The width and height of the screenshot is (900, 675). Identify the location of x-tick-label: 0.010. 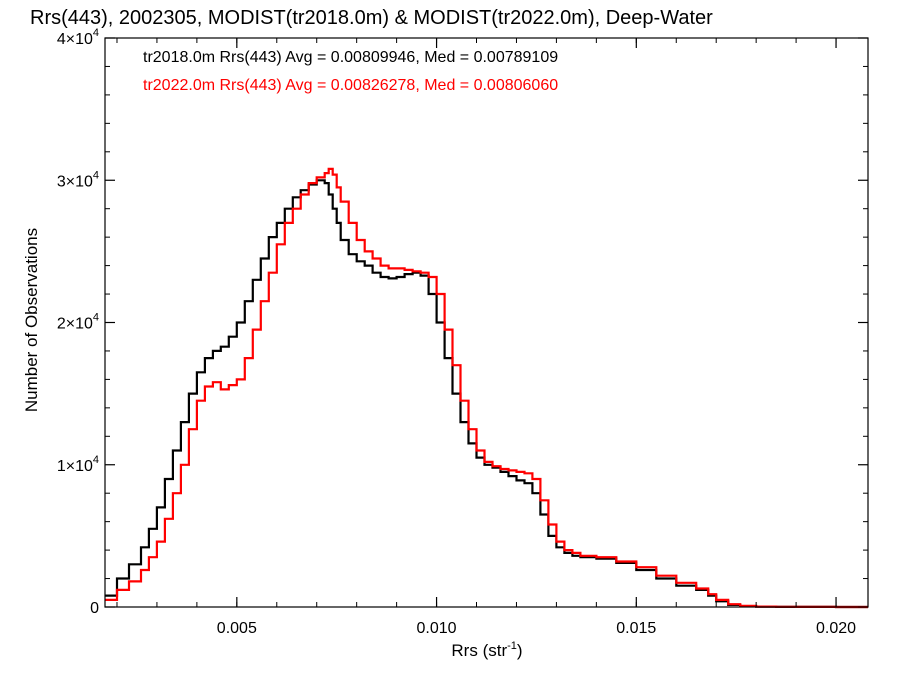
(437, 628).